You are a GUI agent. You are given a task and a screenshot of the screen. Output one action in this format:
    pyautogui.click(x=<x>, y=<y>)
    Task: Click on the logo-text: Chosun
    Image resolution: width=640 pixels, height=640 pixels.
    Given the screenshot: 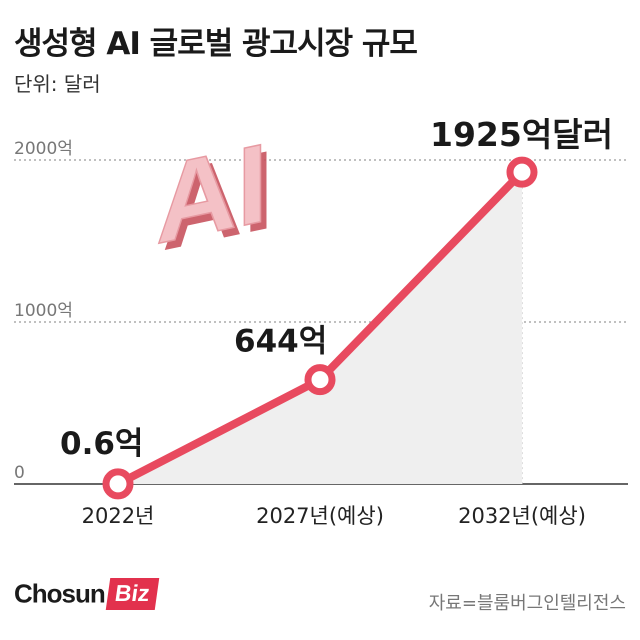 What is the action you would take?
    pyautogui.click(x=60, y=593)
    